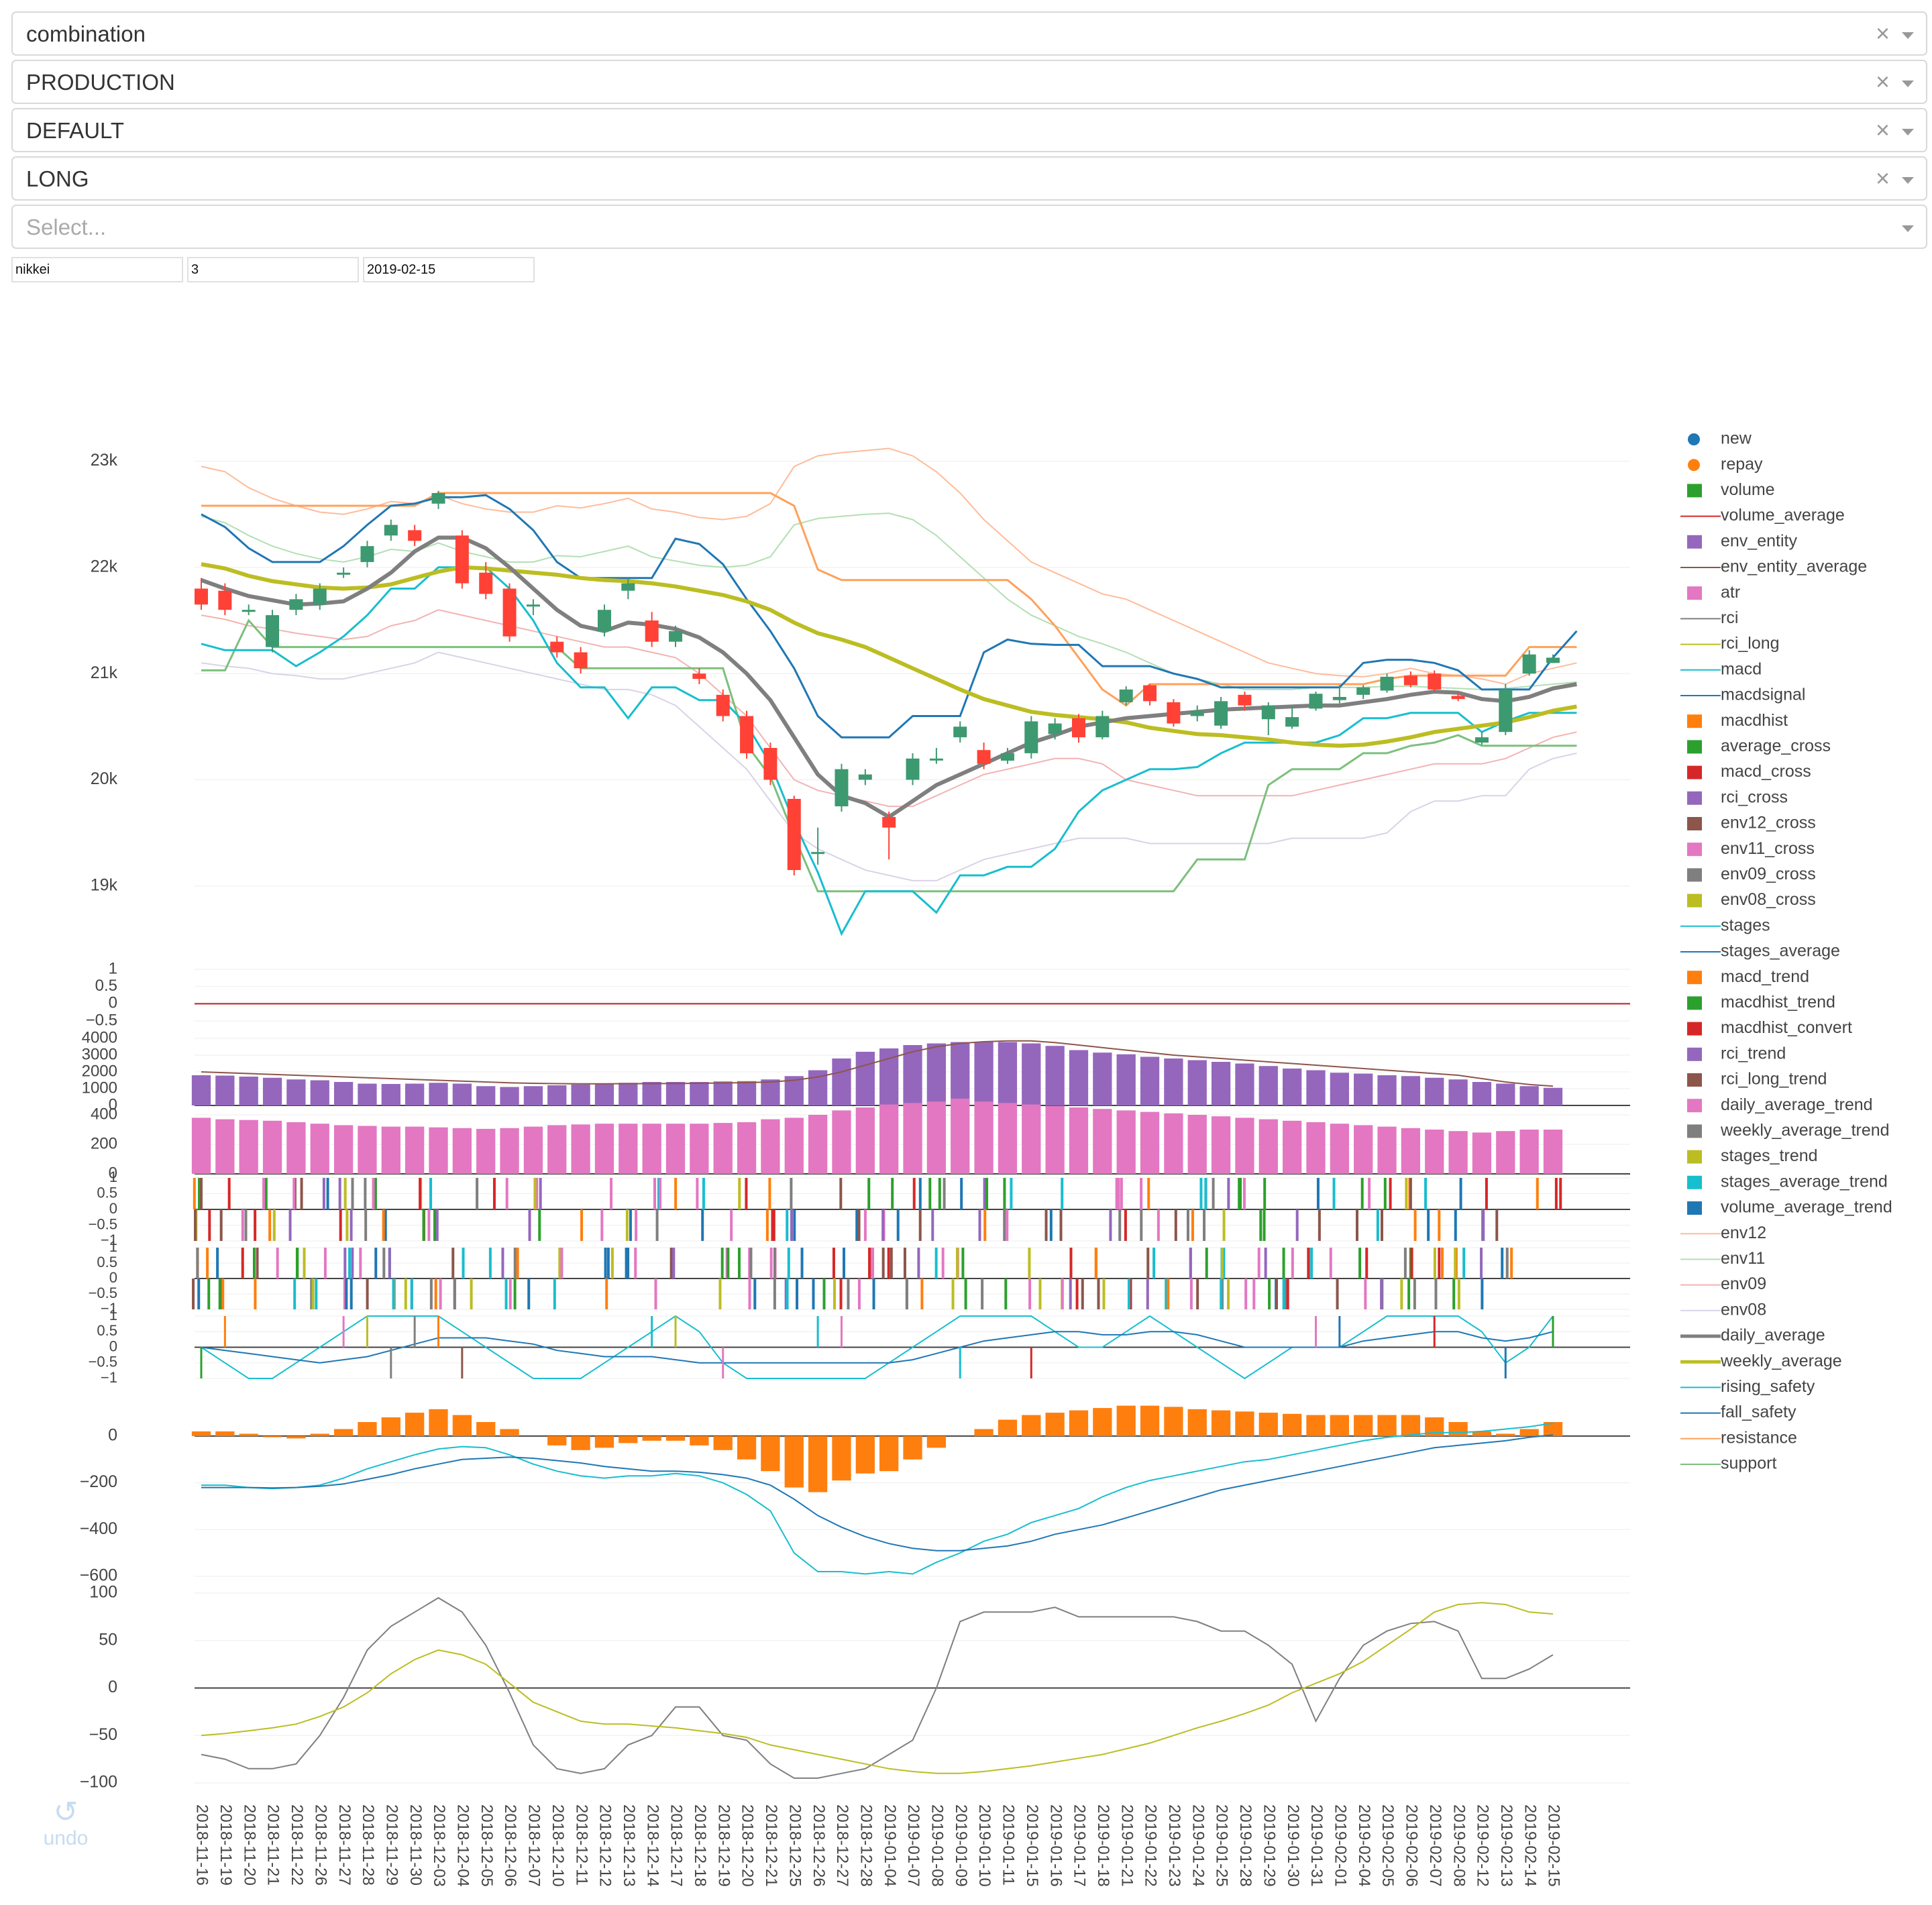 This screenshot has width=1932, height=1905. Describe the element at coordinates (1794, 567) in the screenshot. I see `legend-label: env_entity_average` at that location.